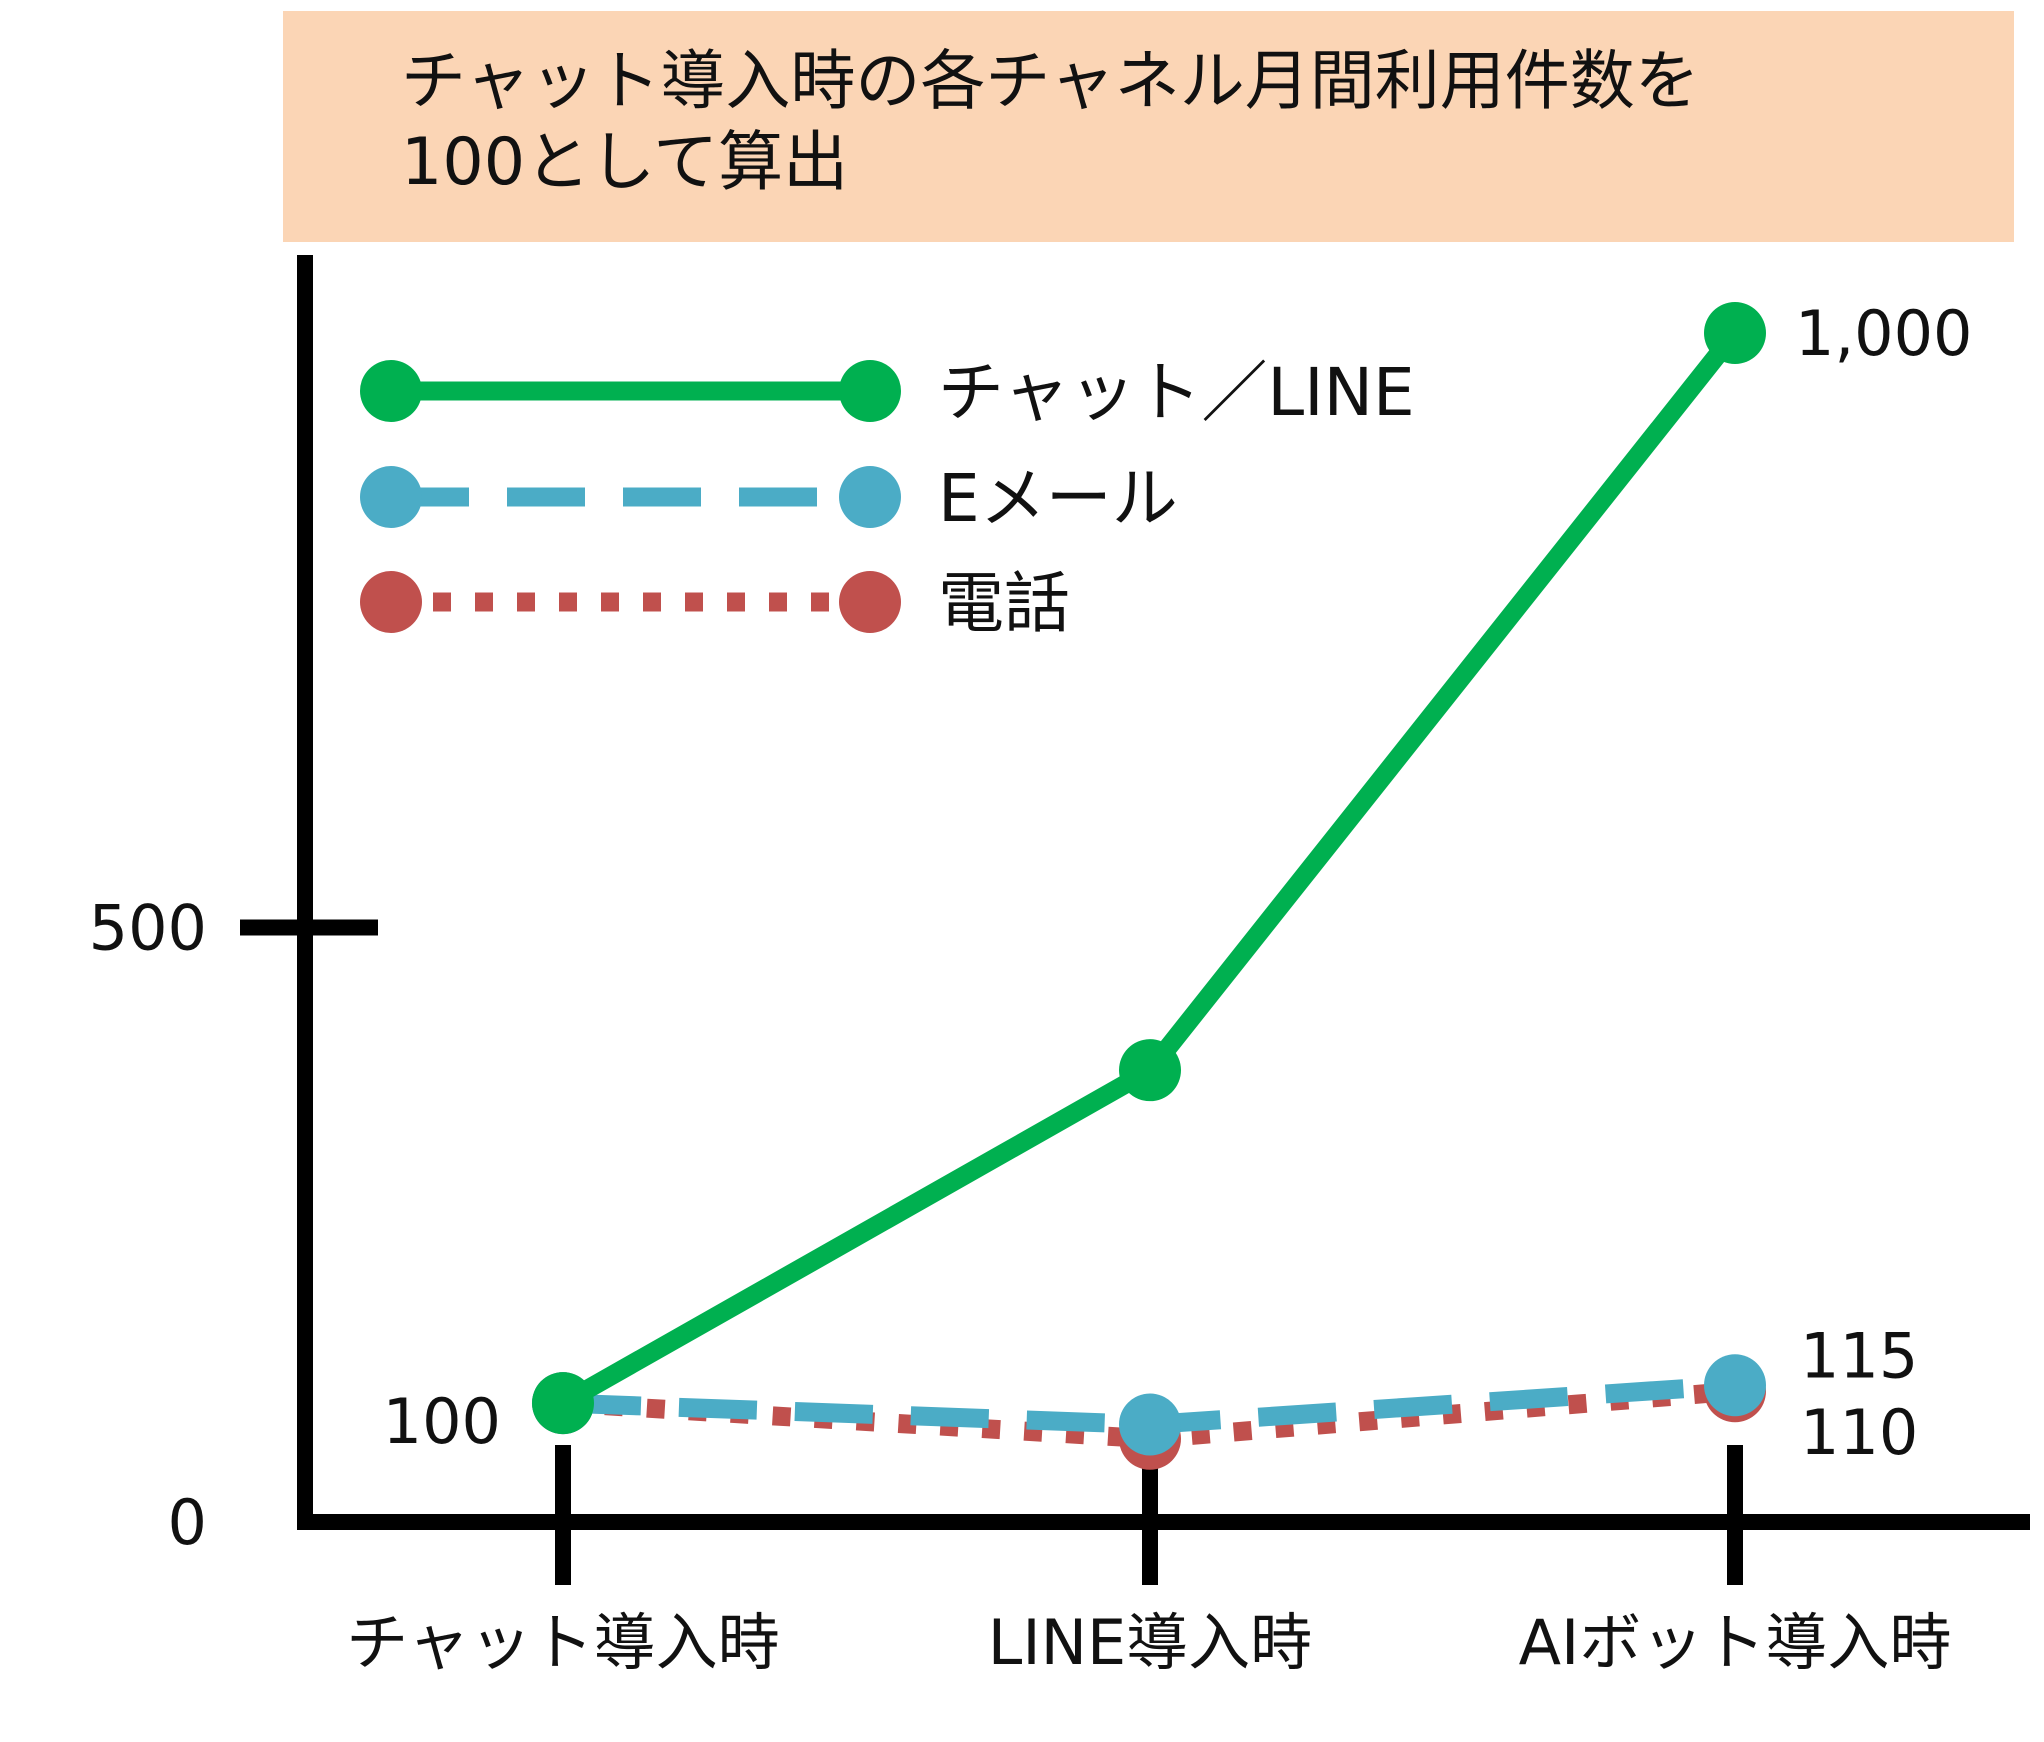 The height and width of the screenshot is (1742, 2044). I want to click on data-label: 115, so click(1859, 1355).